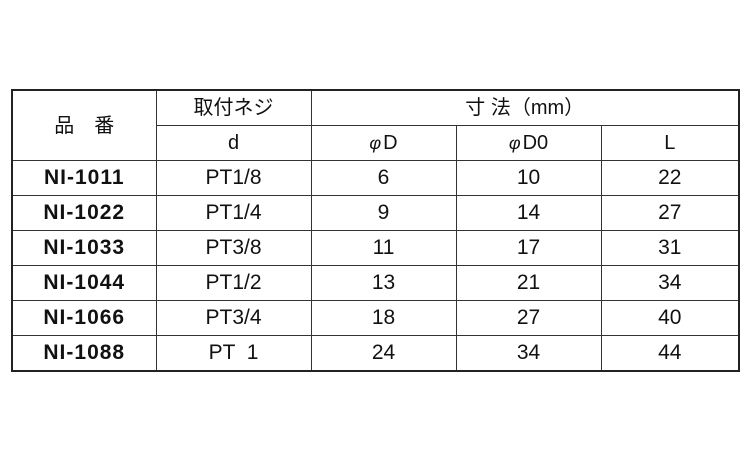 This screenshot has width=750, height=450. Describe the element at coordinates (670, 178) in the screenshot. I see `l-cell: 22` at that location.